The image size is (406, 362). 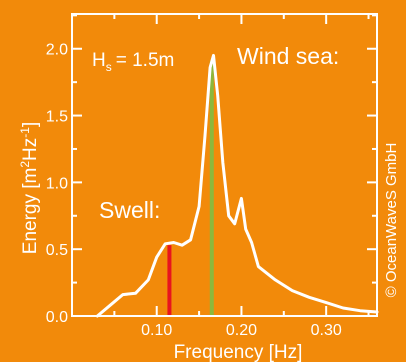 What do you see at coordinates (241, 330) in the screenshot?
I see `x-tick-label: 0.20` at bounding box center [241, 330].